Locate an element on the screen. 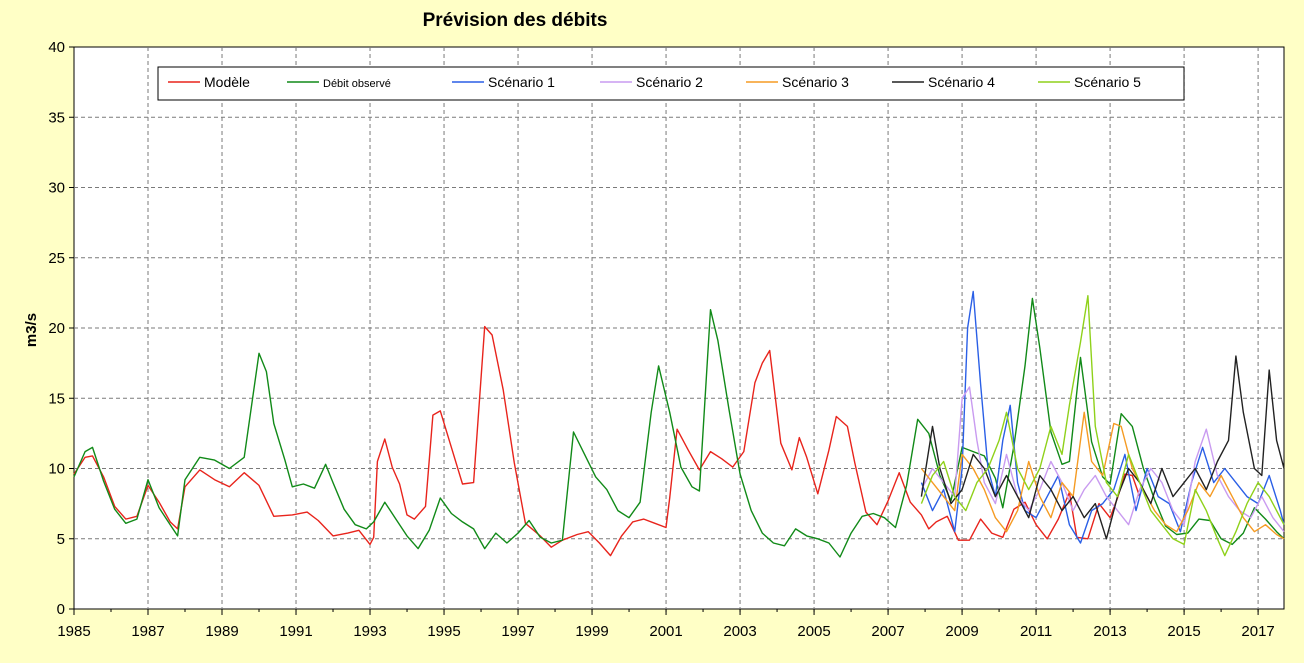 This screenshot has width=1304, height=663. y-tick-label: 20 is located at coordinates (56, 328).